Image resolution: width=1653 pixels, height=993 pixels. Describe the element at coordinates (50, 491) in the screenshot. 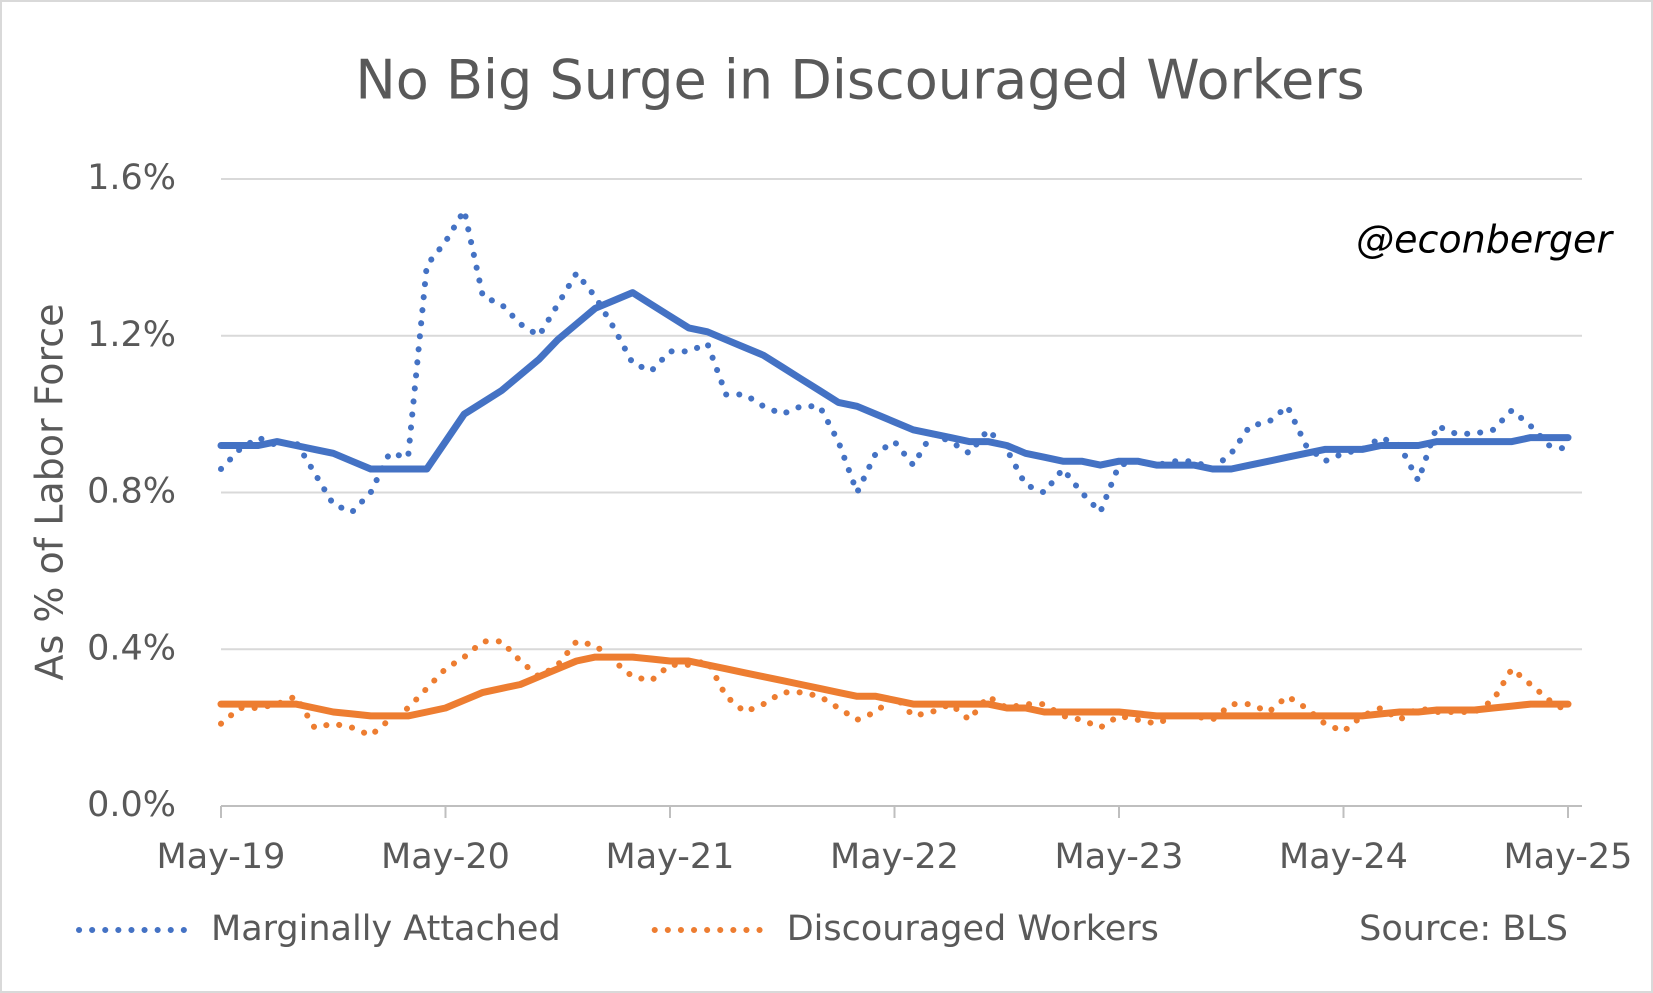

I see `y-axis-label: As % of Labor Force` at that location.